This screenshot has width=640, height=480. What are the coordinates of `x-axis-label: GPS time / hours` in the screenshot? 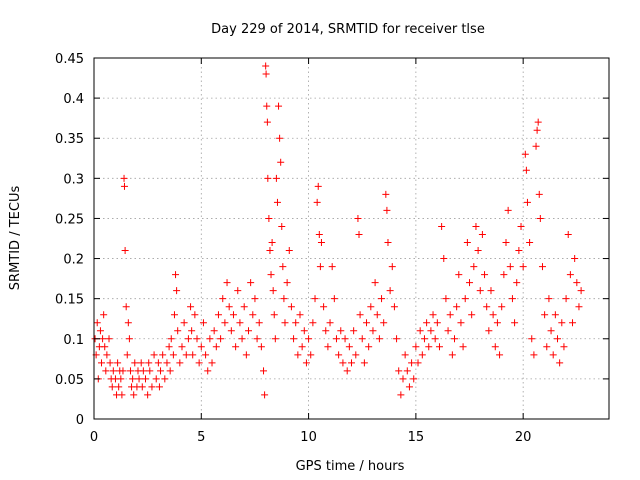 It's located at (350, 466).